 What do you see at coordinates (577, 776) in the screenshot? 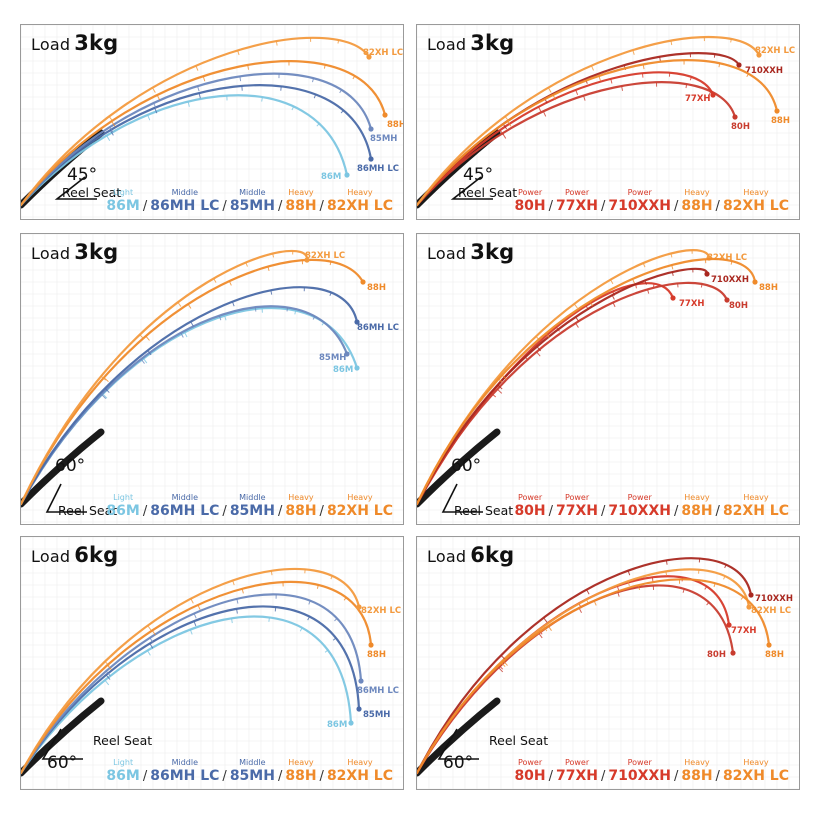
I see `legend-rod-model: 77XH` at bounding box center [577, 776].